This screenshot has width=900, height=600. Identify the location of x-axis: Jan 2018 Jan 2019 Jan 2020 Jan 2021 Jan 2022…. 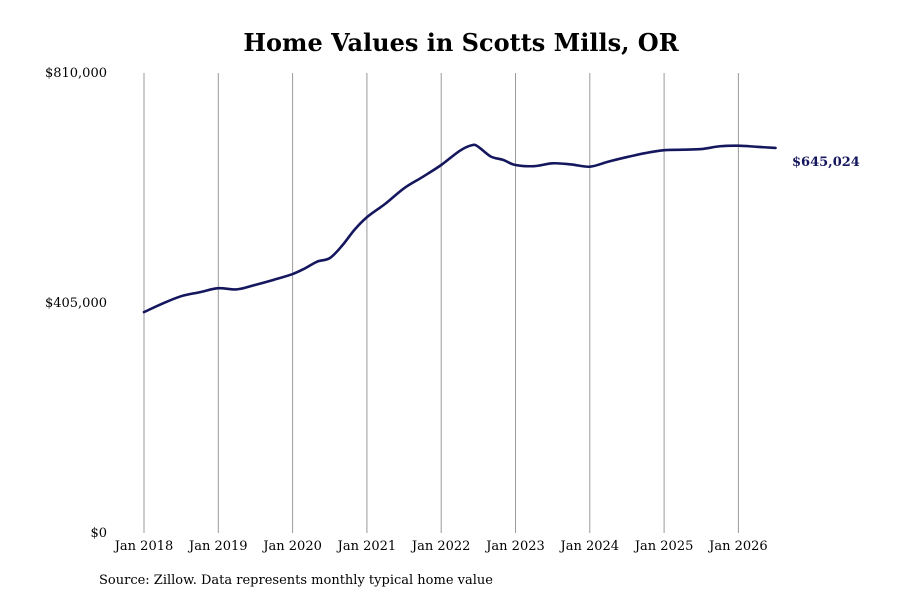
(440, 546).